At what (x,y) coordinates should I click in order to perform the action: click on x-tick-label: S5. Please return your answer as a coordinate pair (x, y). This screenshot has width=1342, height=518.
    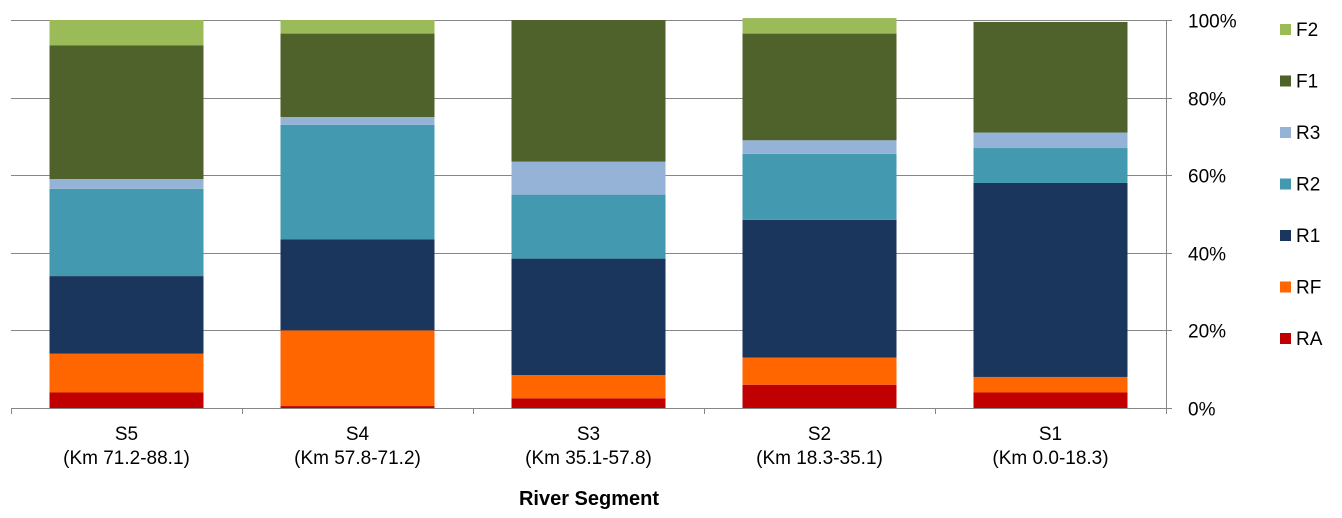
    Looking at the image, I should click on (126, 434).